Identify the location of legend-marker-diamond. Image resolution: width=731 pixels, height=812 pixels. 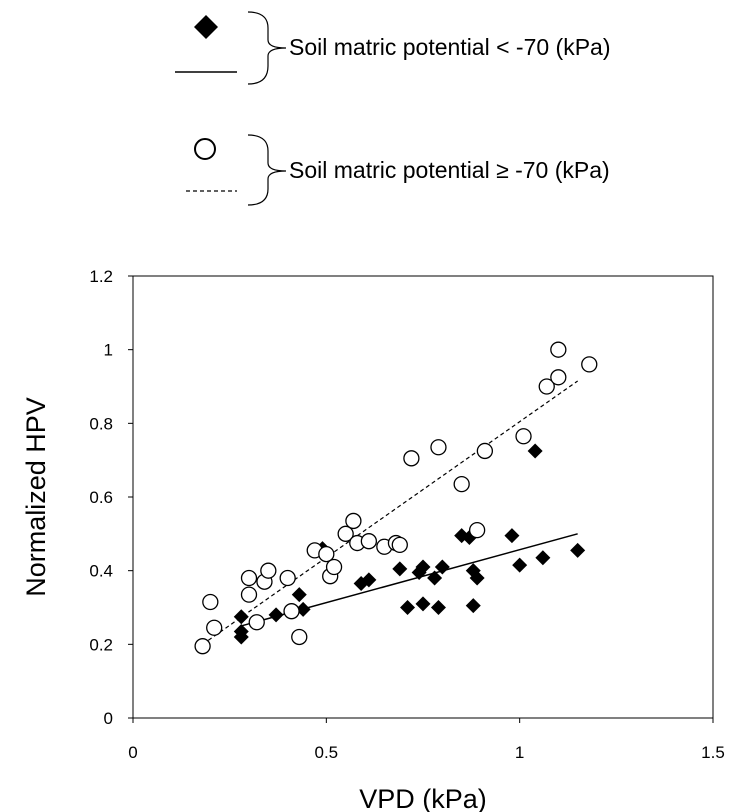
(206, 27).